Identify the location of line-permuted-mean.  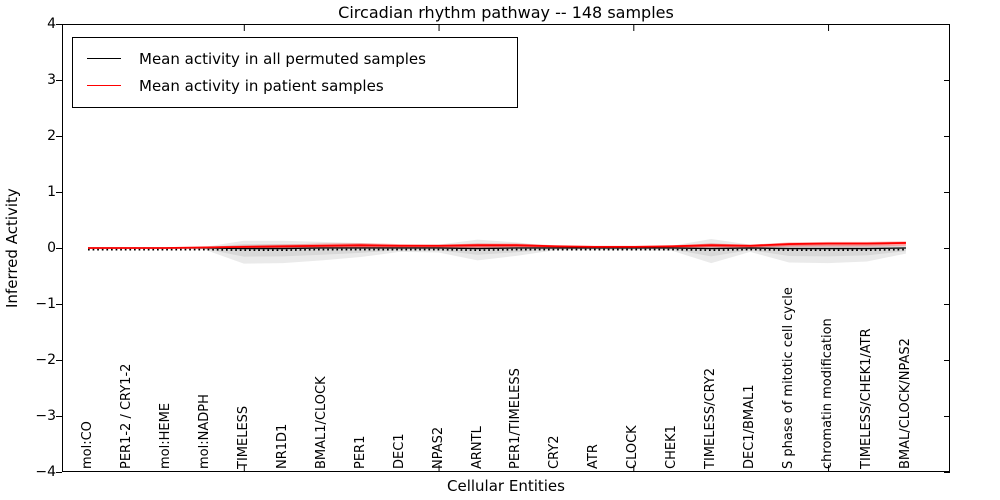
(497, 248).